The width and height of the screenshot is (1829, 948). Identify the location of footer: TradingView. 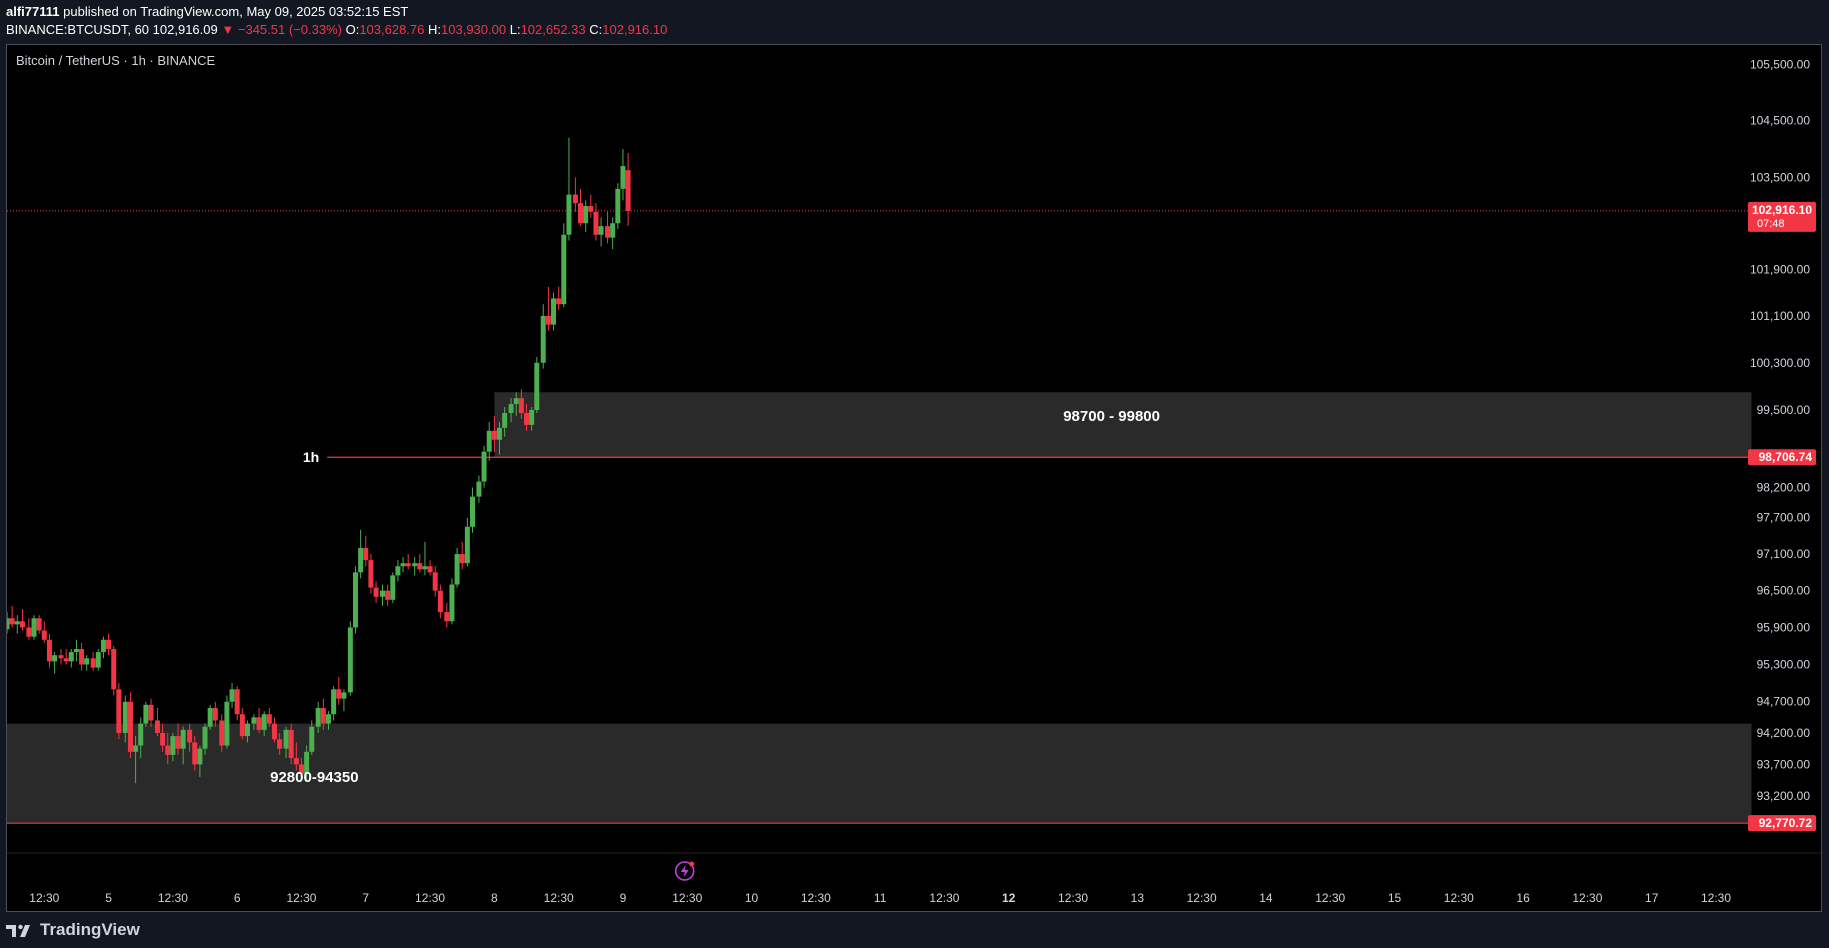
(73, 930).